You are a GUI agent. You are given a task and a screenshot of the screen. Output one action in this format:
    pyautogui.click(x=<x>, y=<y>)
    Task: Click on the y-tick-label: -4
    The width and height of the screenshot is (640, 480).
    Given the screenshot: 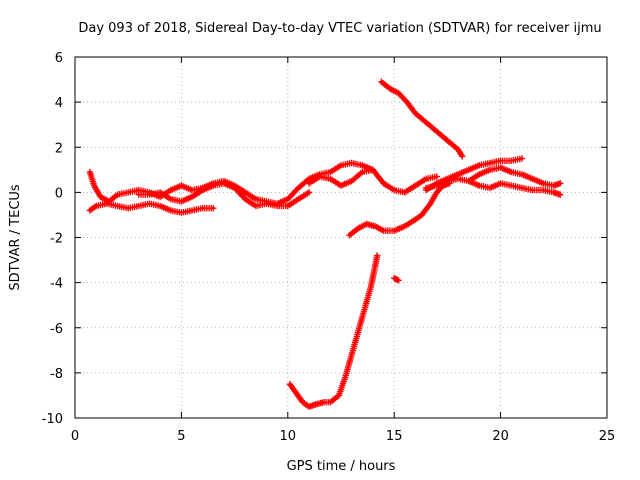 What is the action you would take?
    pyautogui.click(x=56, y=284)
    